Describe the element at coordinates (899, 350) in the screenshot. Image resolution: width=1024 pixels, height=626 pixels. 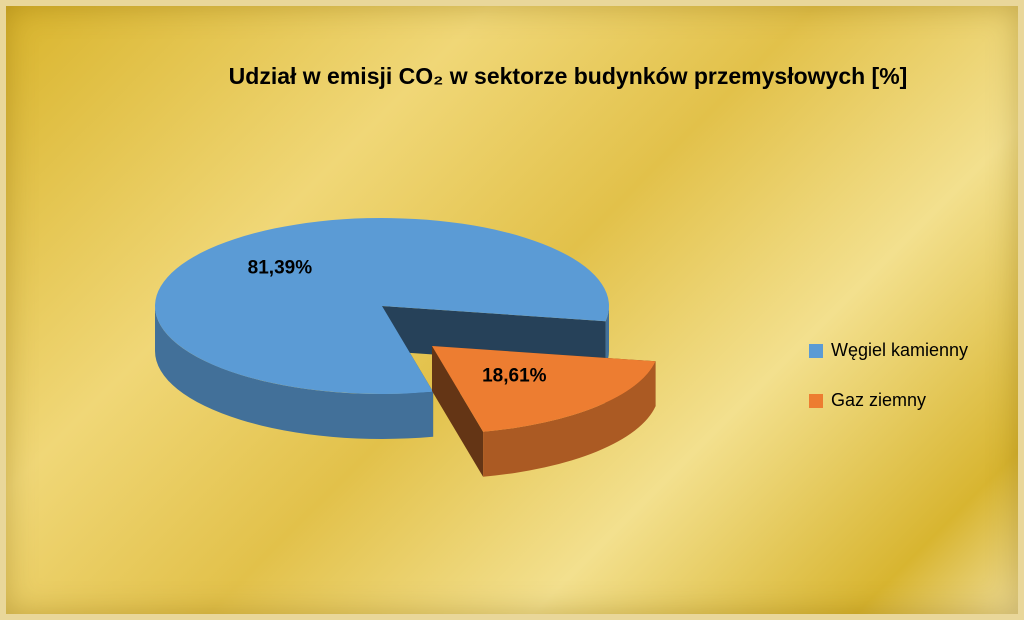
I see `legend-label: Węgiel kamienny` at that location.